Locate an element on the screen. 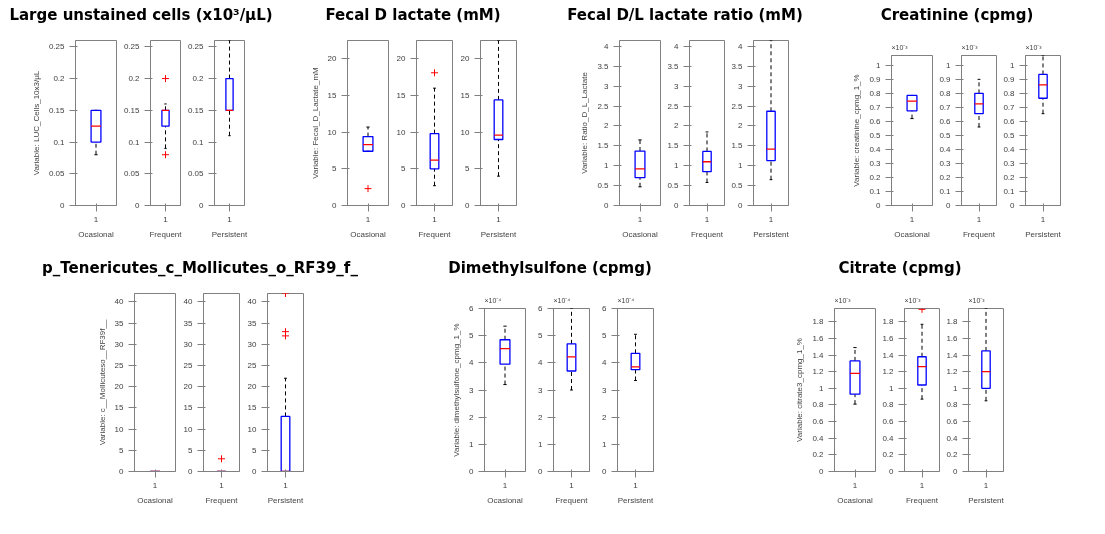 The image size is (1105, 534). y-tick-label: 30 is located at coordinates (188, 344).